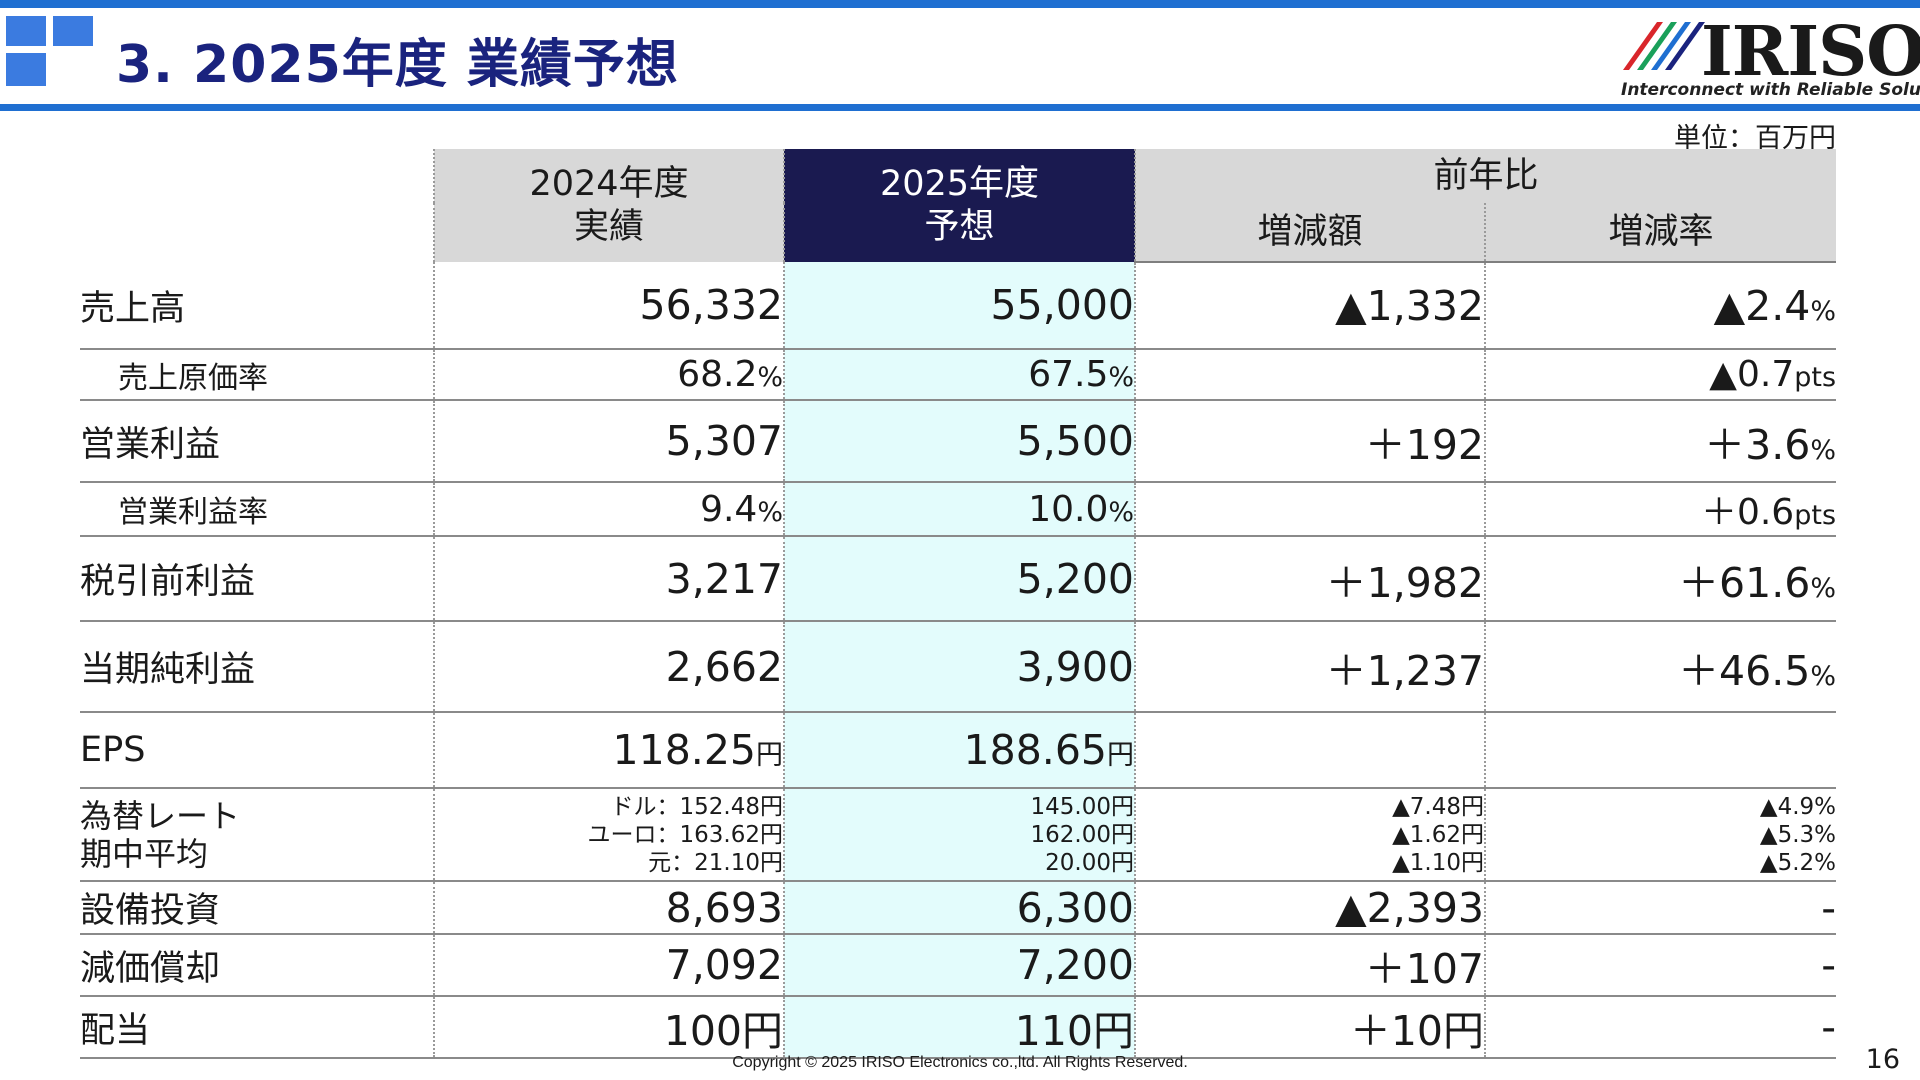  Describe the element at coordinates (144, 853) in the screenshot. I see `fx-label-line2: 期中平均` at that location.